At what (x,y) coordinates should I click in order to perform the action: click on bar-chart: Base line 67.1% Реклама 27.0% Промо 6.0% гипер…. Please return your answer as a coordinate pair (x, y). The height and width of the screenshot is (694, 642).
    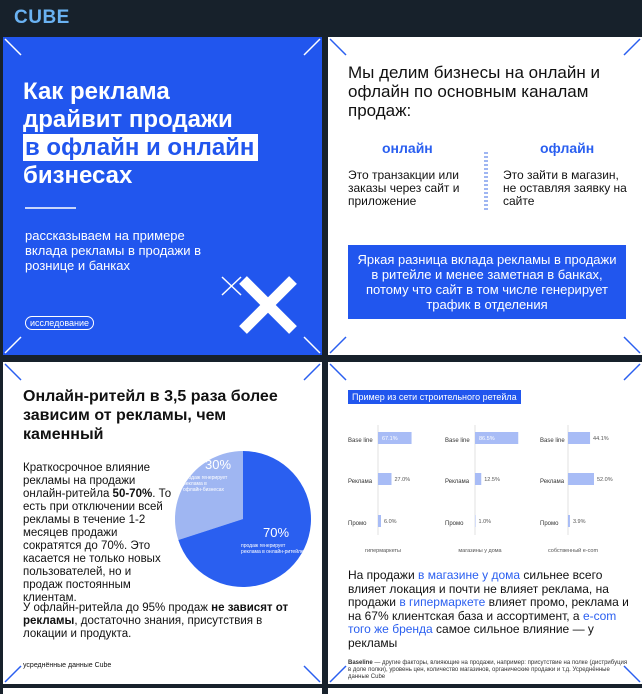
    Looking at the image, I should click on (480, 489).